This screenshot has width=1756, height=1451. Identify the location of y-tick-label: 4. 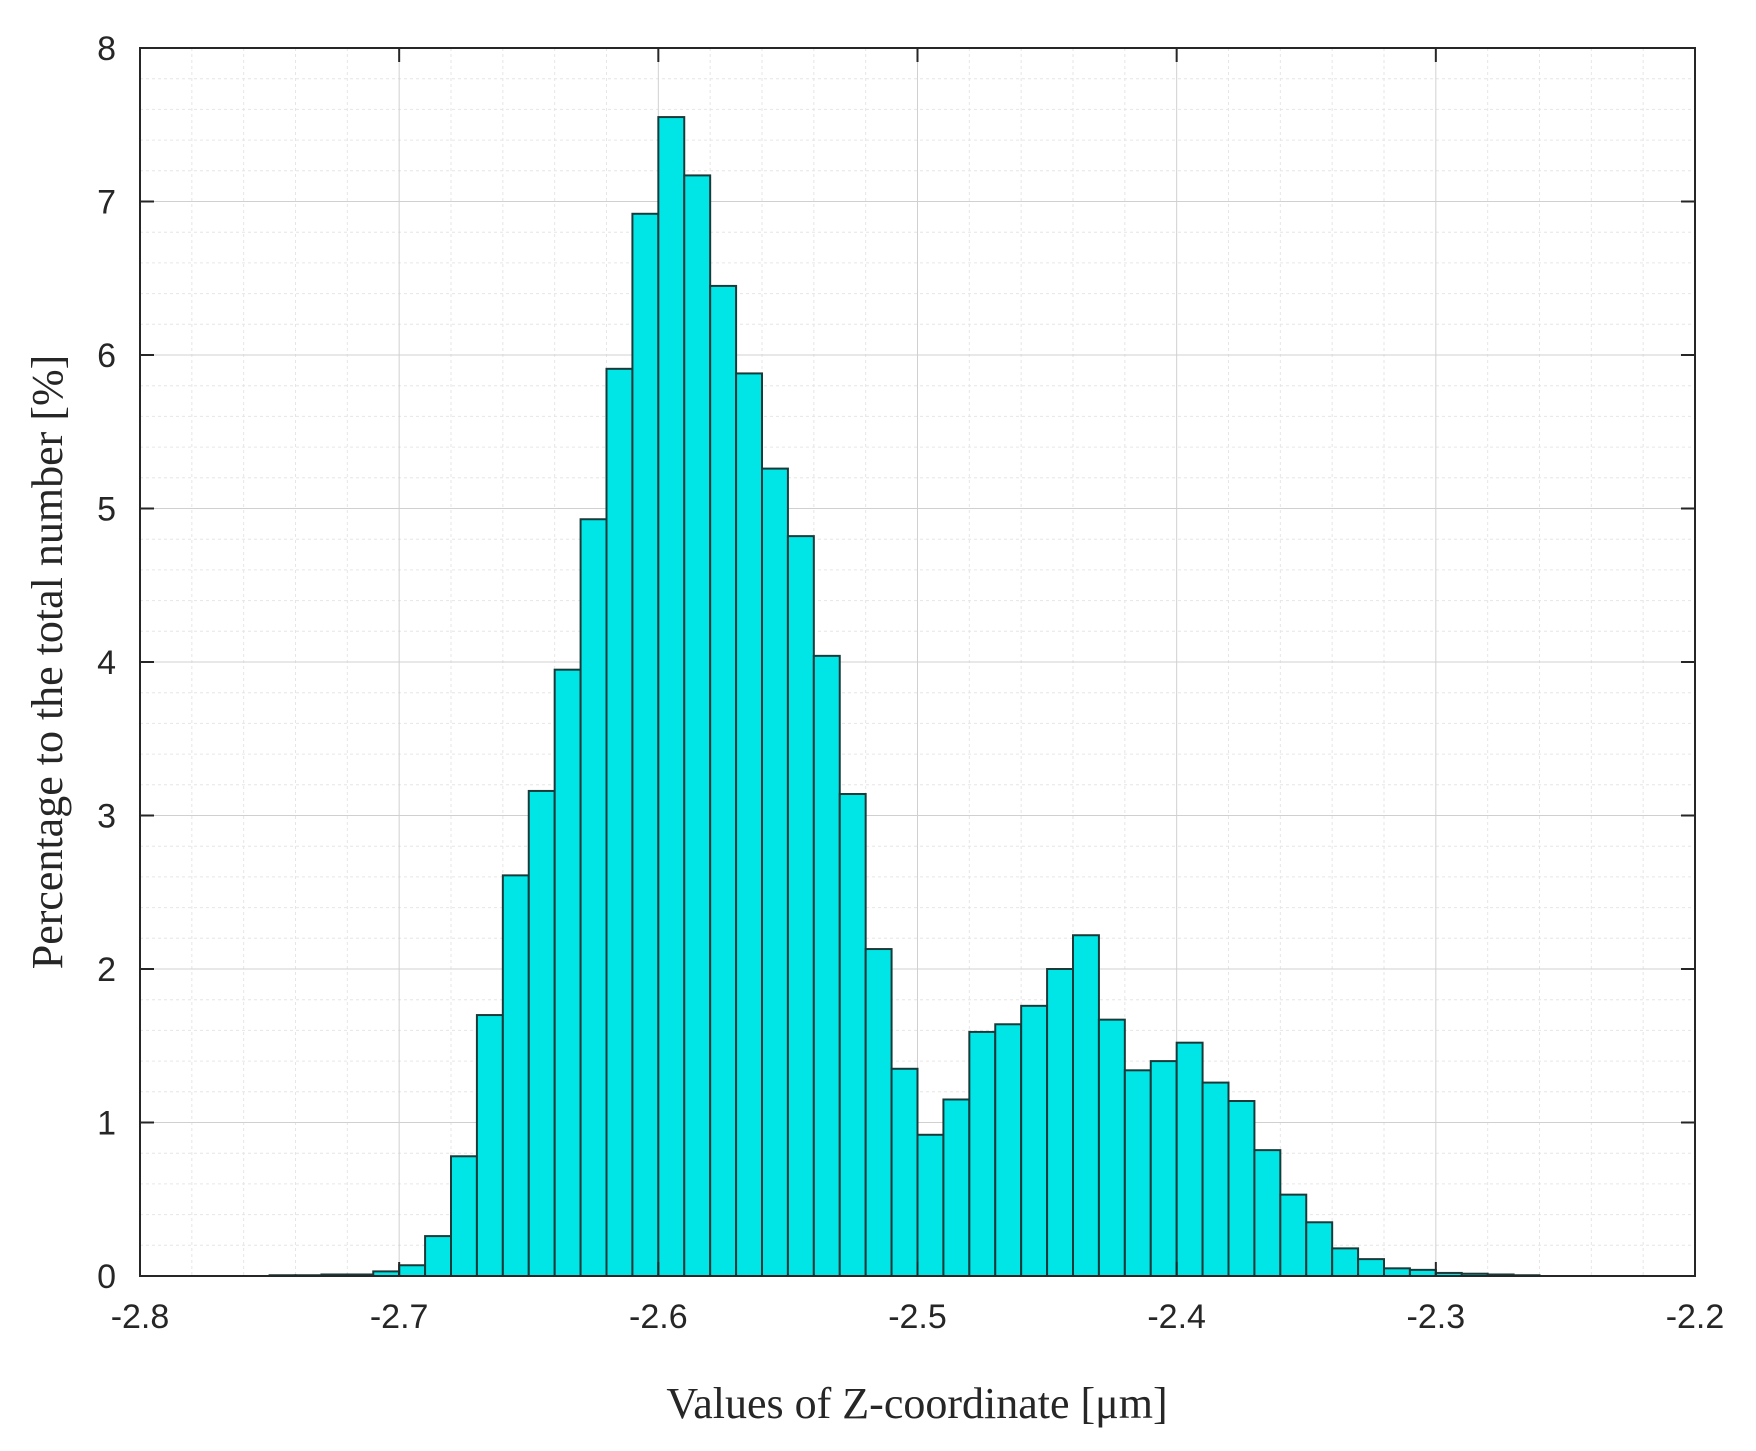
(106, 663).